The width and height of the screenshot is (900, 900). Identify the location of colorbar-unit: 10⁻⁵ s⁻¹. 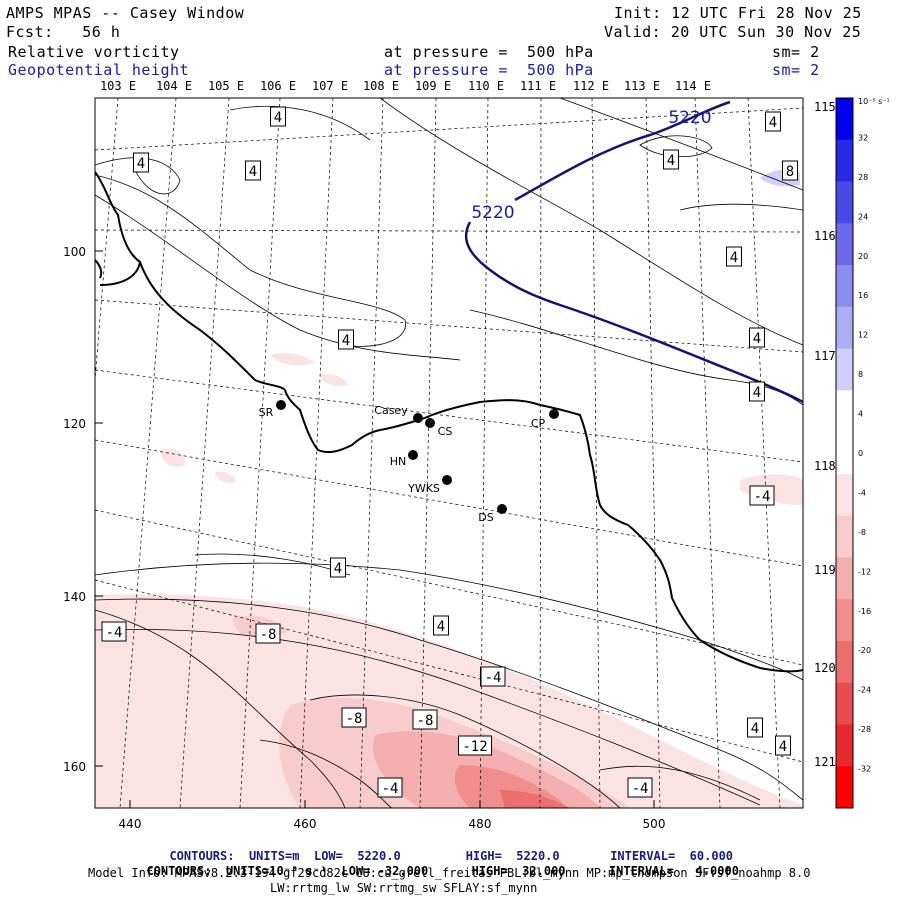
(874, 101).